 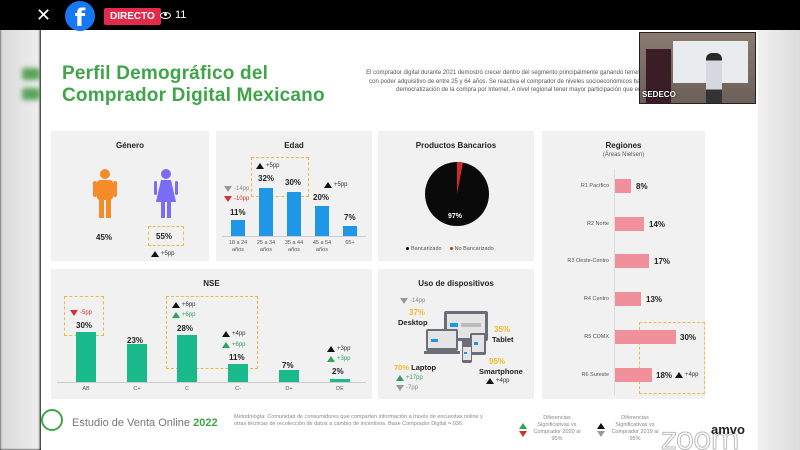 I want to click on delta-de-green: +3pp, so click(x=339, y=359).